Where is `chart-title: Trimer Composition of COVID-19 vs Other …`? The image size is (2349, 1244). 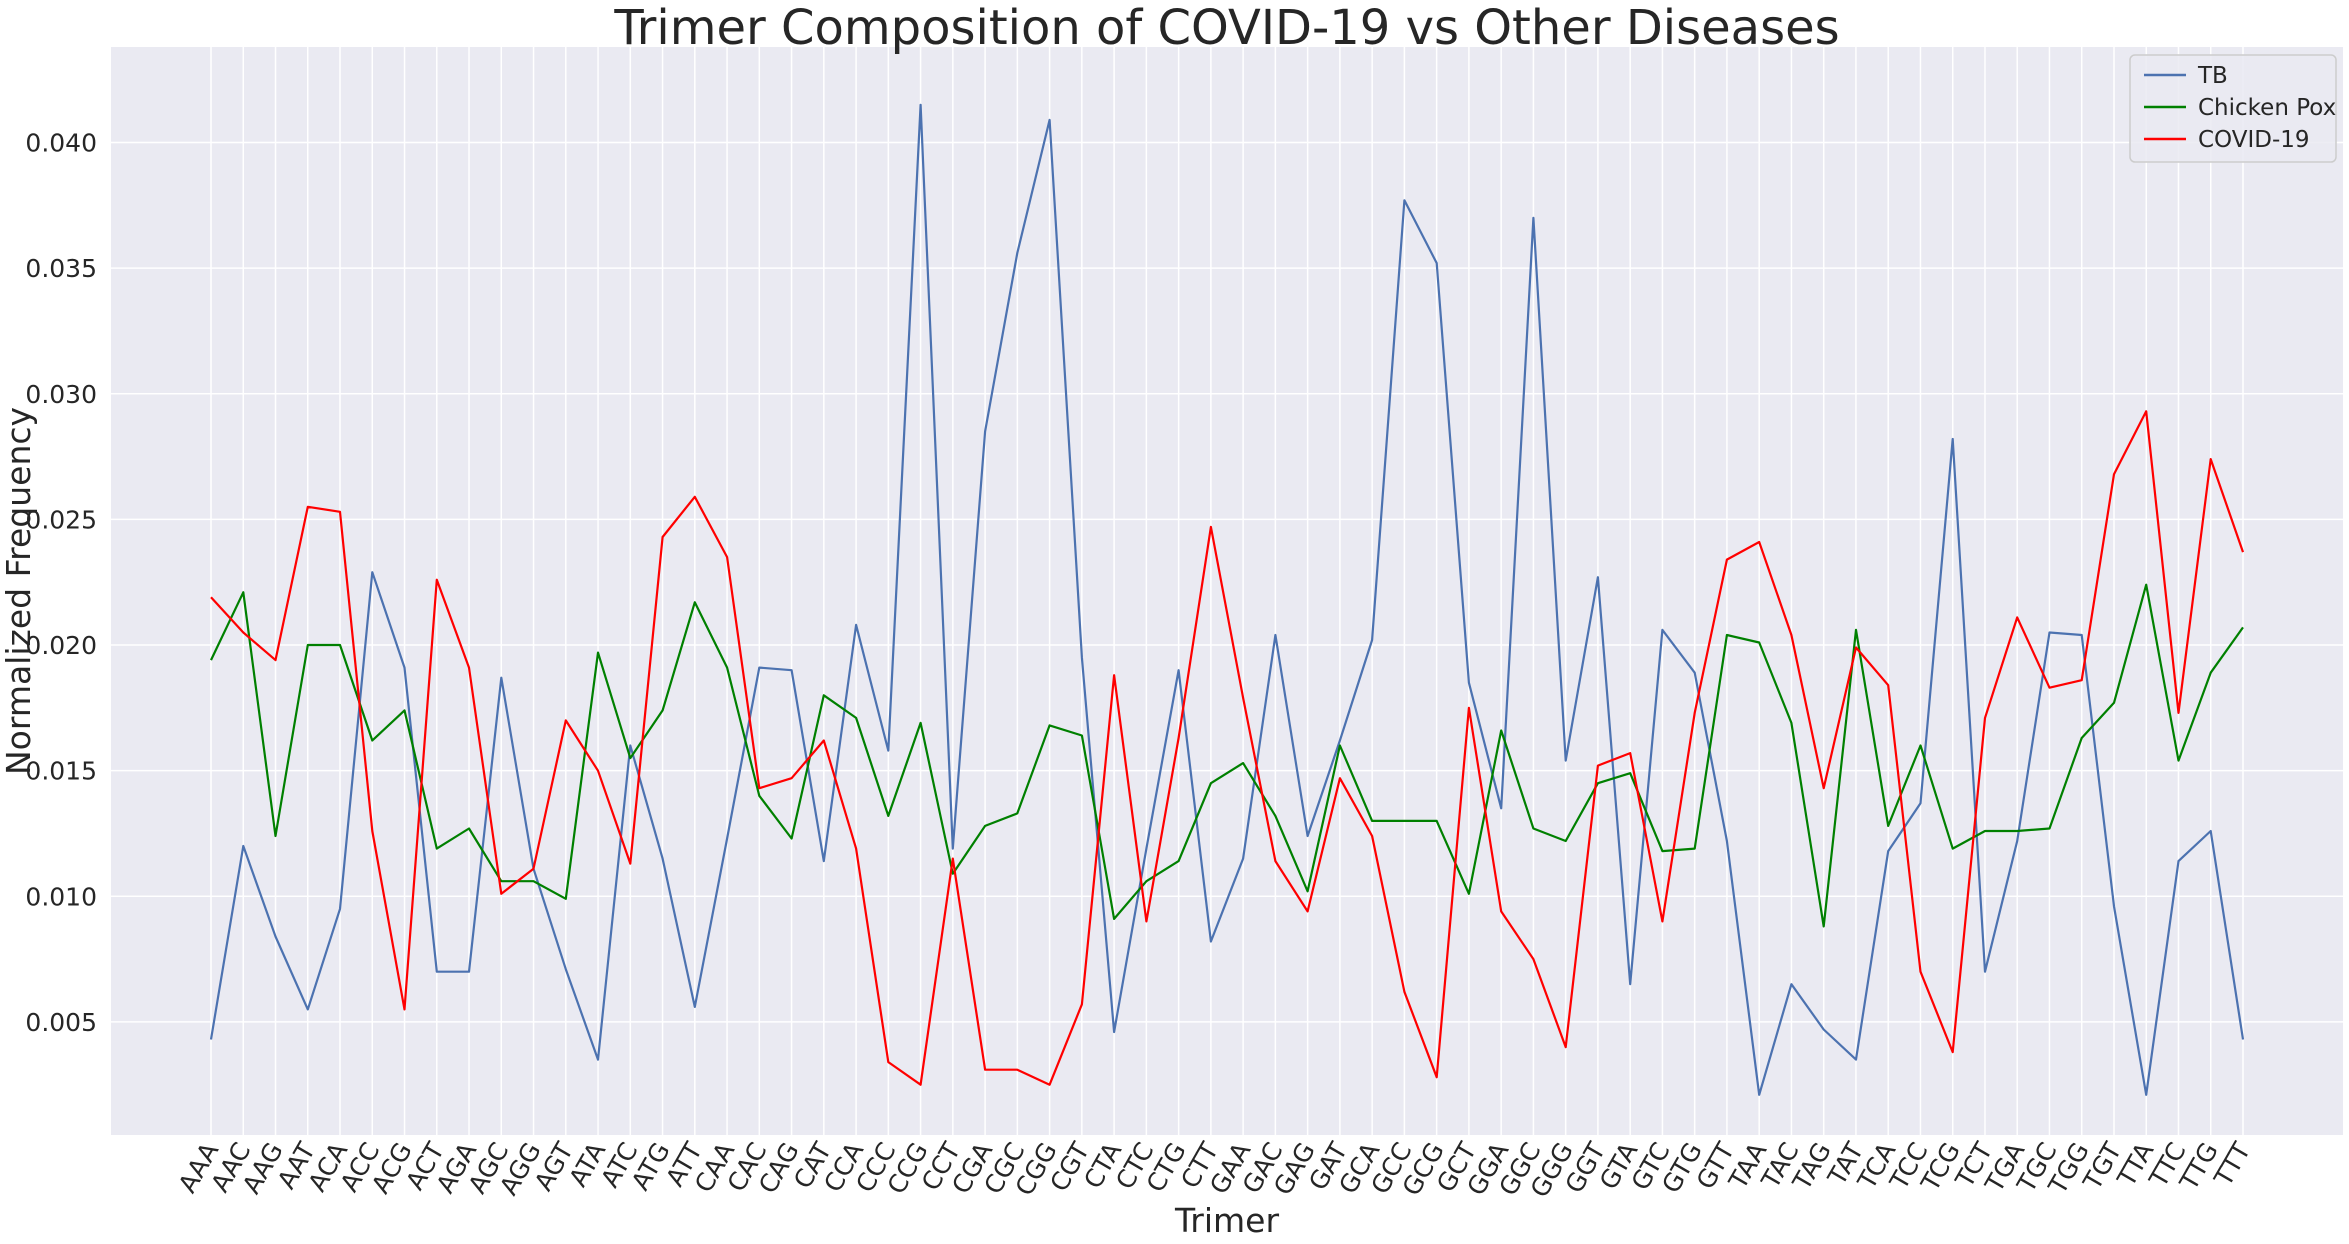 chart-title: Trimer Composition of COVID-19 vs Other … is located at coordinates (1226, 28).